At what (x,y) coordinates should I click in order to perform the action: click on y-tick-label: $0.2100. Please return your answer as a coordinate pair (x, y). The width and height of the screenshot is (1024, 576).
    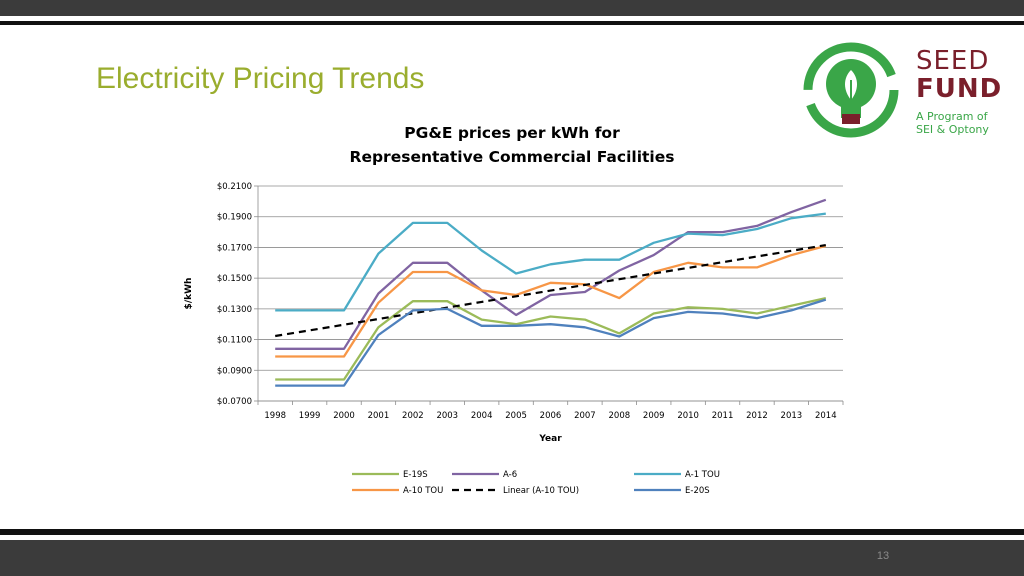
    Looking at the image, I should click on (234, 187).